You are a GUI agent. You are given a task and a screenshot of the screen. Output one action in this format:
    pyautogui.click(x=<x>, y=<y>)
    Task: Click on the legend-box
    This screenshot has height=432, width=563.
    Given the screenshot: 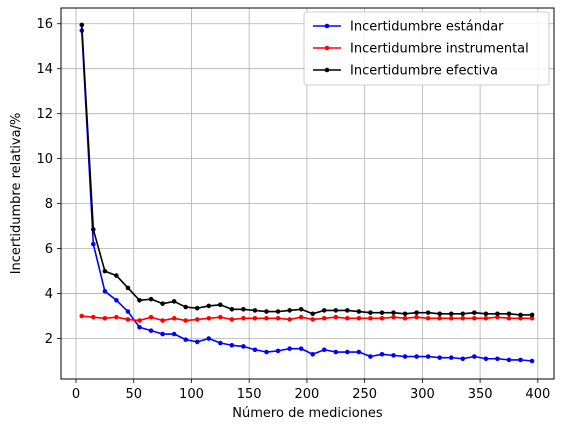 What is the action you would take?
    pyautogui.click(x=426, y=48)
    